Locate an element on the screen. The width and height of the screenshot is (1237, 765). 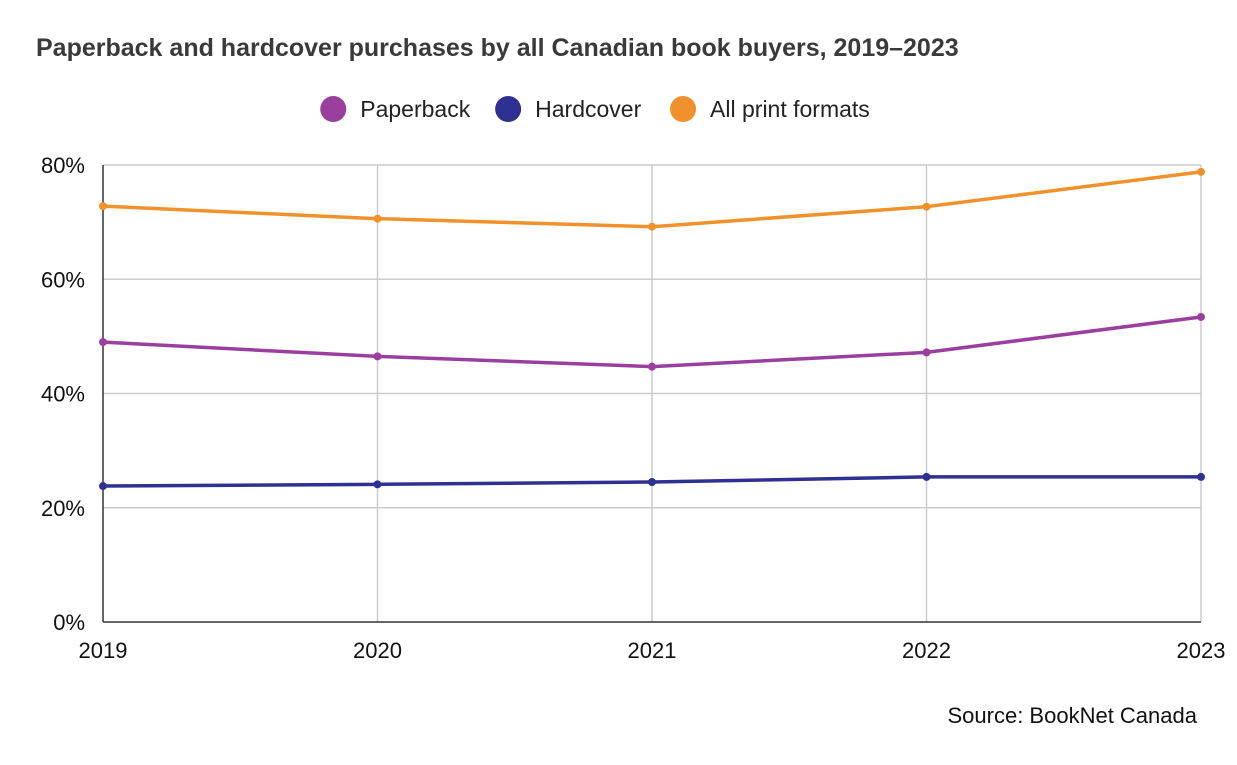
legend-swatch-paperback is located at coordinates (333, 109).